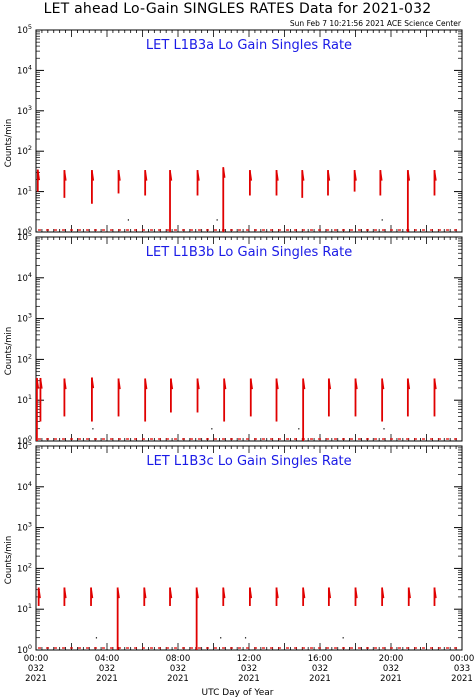  I want to click on panel-title: LET L1B3b Lo Gain Singles Rate, so click(249, 252).